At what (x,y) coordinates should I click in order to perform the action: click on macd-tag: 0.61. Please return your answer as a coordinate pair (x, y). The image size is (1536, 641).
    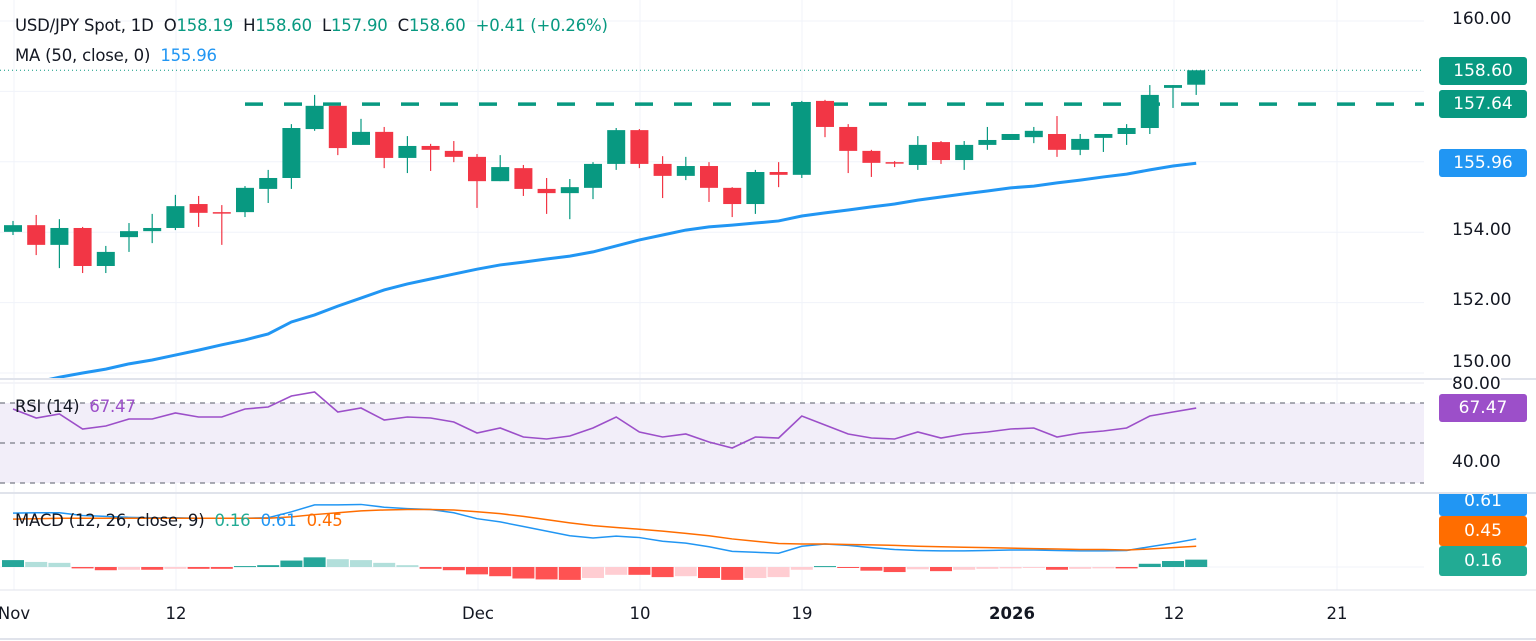
    Looking at the image, I should click on (1483, 505).